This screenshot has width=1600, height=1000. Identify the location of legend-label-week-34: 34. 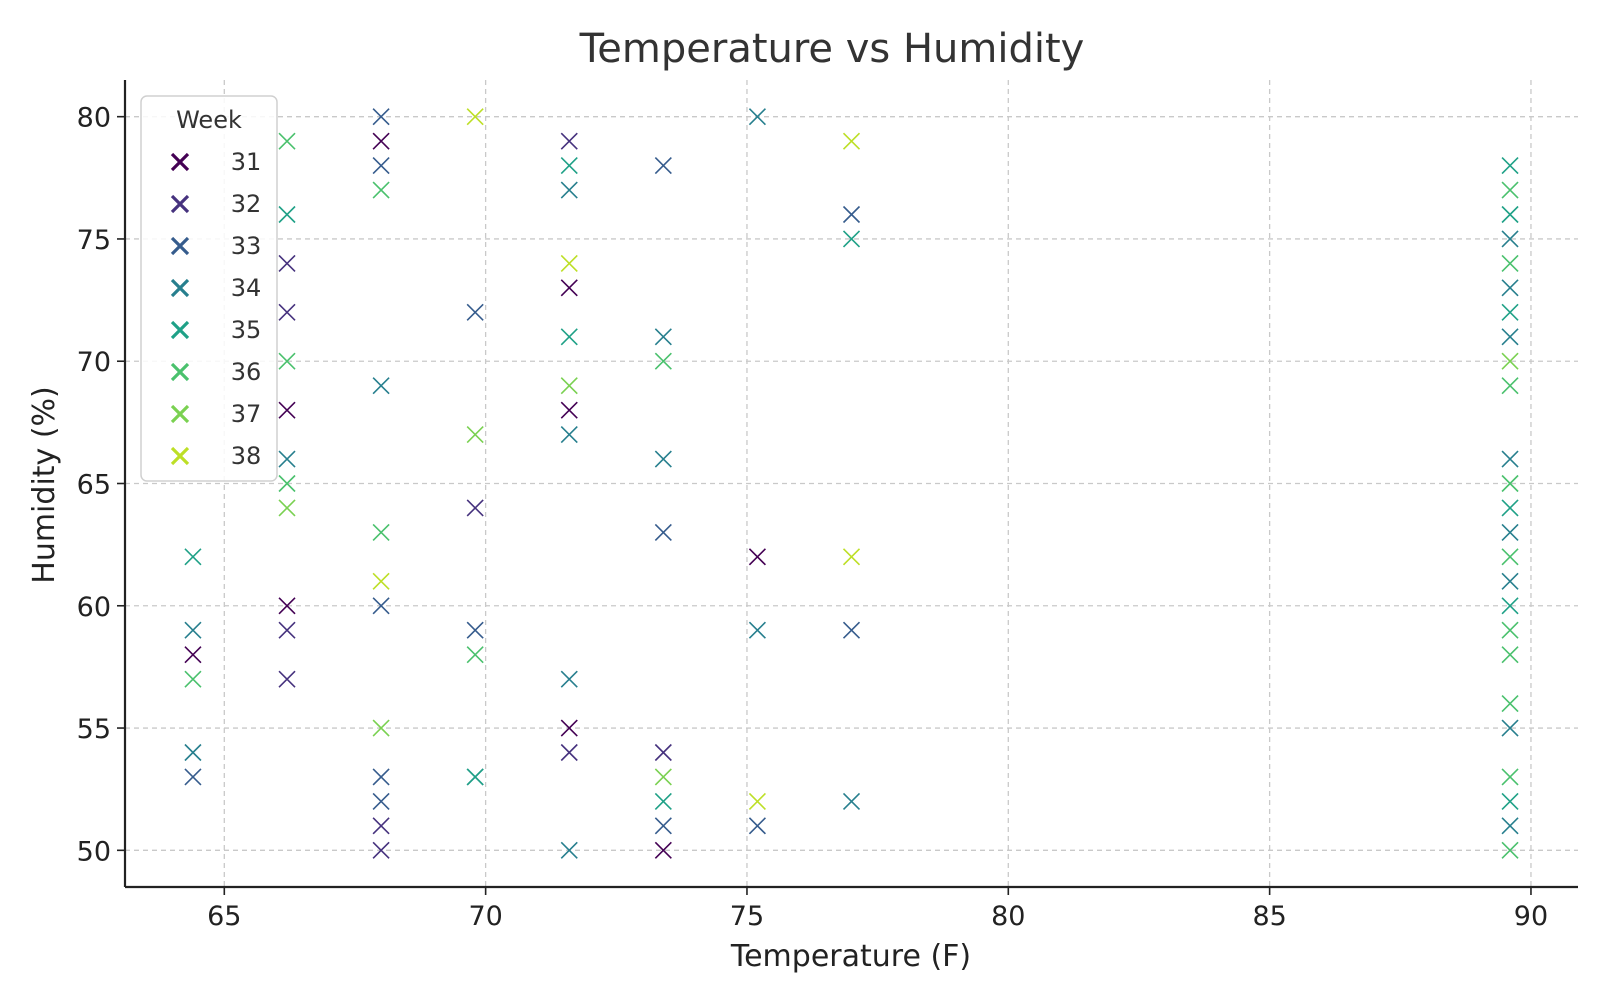
(246, 288).